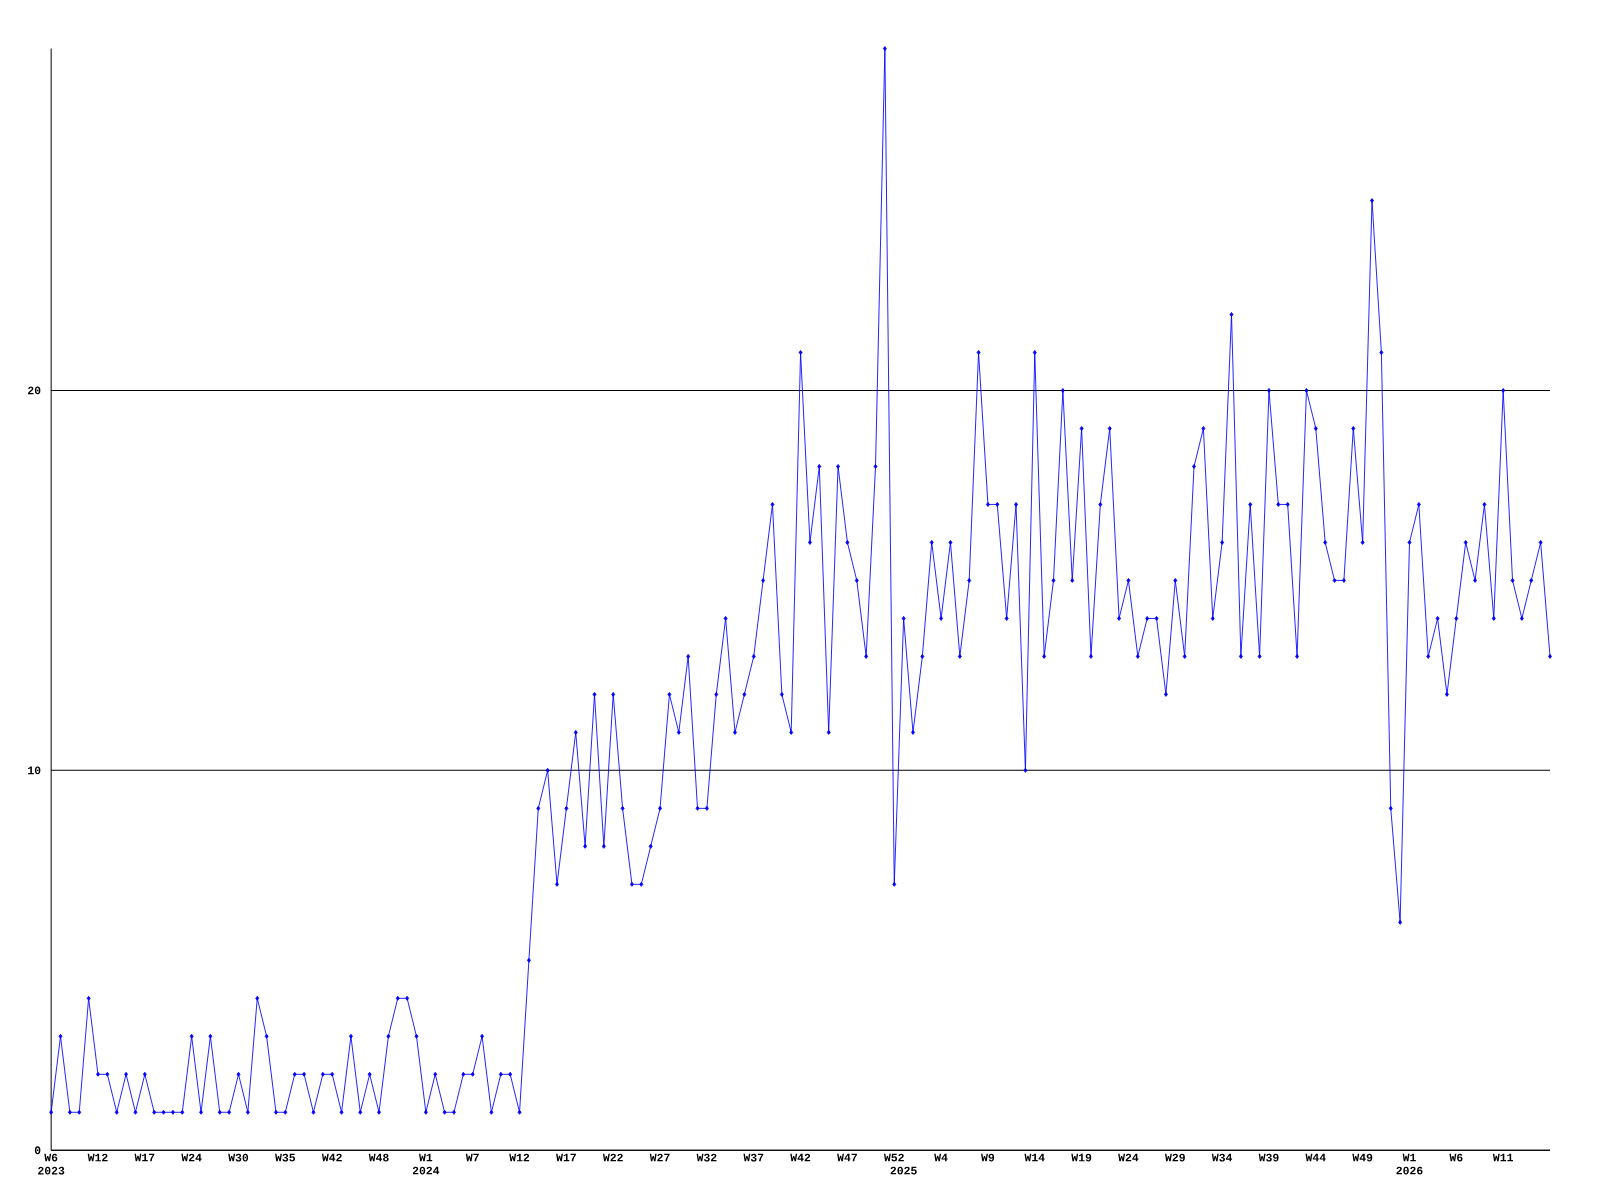 The height and width of the screenshot is (1200, 1600). What do you see at coordinates (1315, 1157) in the screenshot?
I see `x-tick-label: W44` at bounding box center [1315, 1157].